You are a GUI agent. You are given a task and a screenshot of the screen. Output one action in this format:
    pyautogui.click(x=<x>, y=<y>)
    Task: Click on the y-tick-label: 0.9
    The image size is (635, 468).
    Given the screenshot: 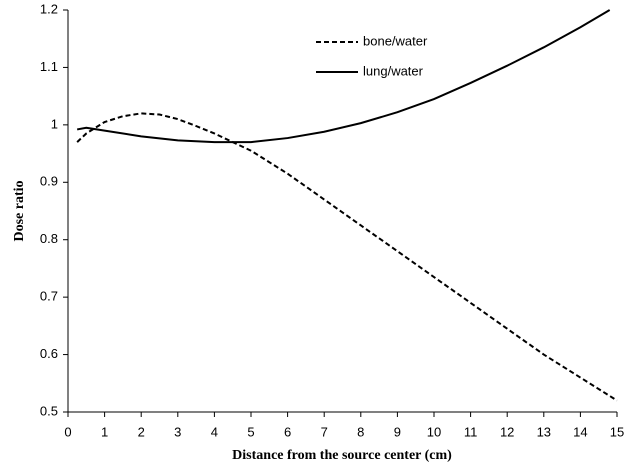 What is the action you would take?
    pyautogui.click(x=49, y=181)
    